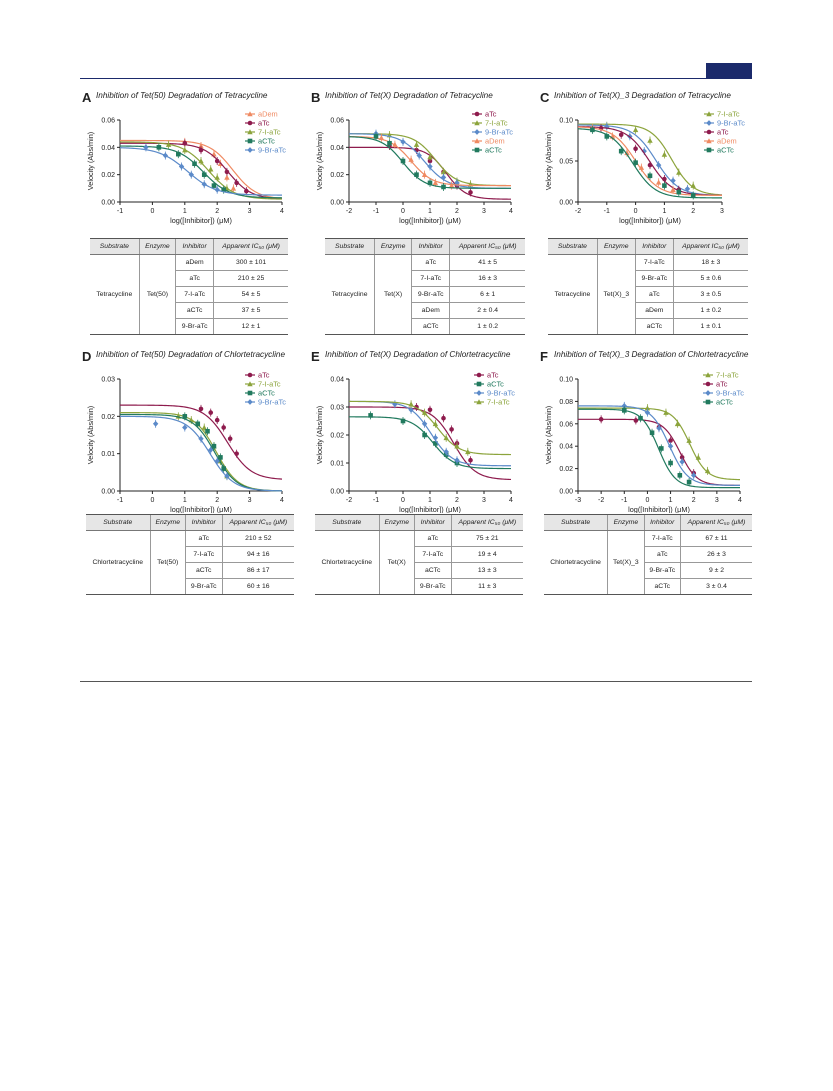 The image size is (833, 1091). I want to click on table-cell: 13 ± 3, so click(486, 570).